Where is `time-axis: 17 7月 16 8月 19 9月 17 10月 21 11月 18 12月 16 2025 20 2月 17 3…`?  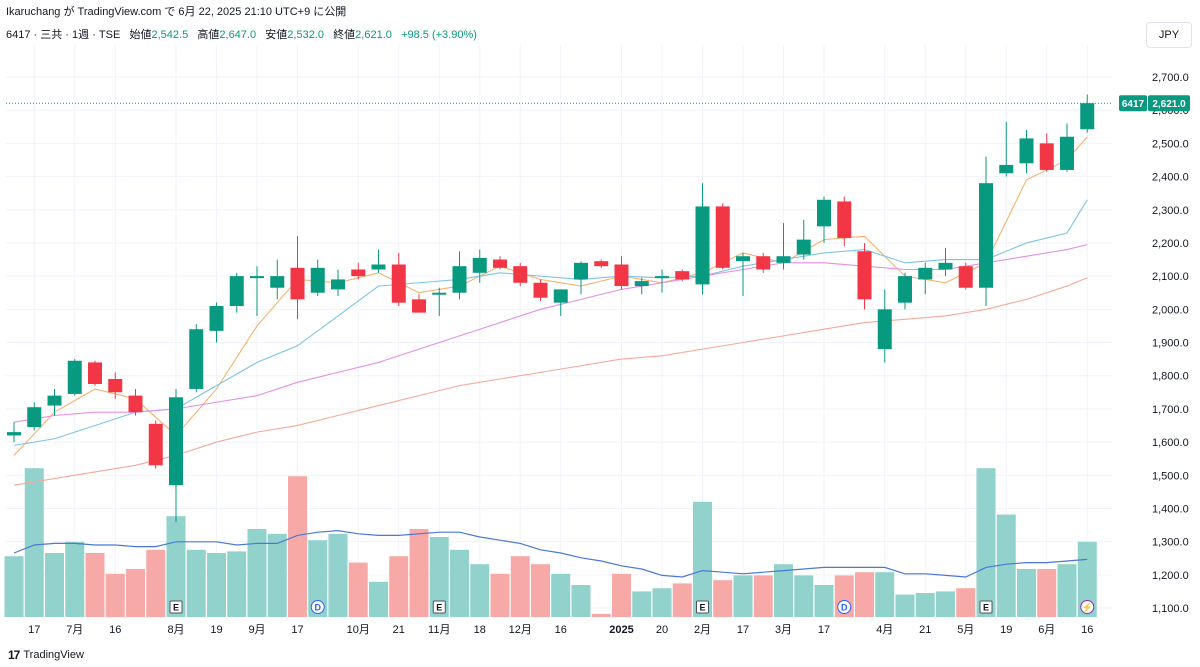 time-axis: 17 7月 16 8月 19 9月 17 10月 21 11月 18 12月 16 2025 20 2月 17 3… is located at coordinates (560, 630).